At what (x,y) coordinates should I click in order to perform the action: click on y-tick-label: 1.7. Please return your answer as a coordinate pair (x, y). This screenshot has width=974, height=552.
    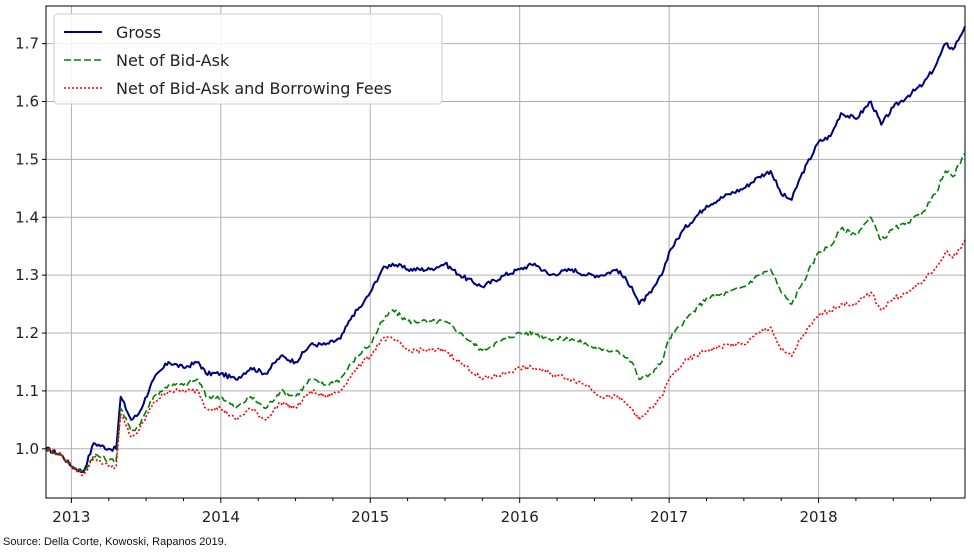
    Looking at the image, I should click on (27, 44).